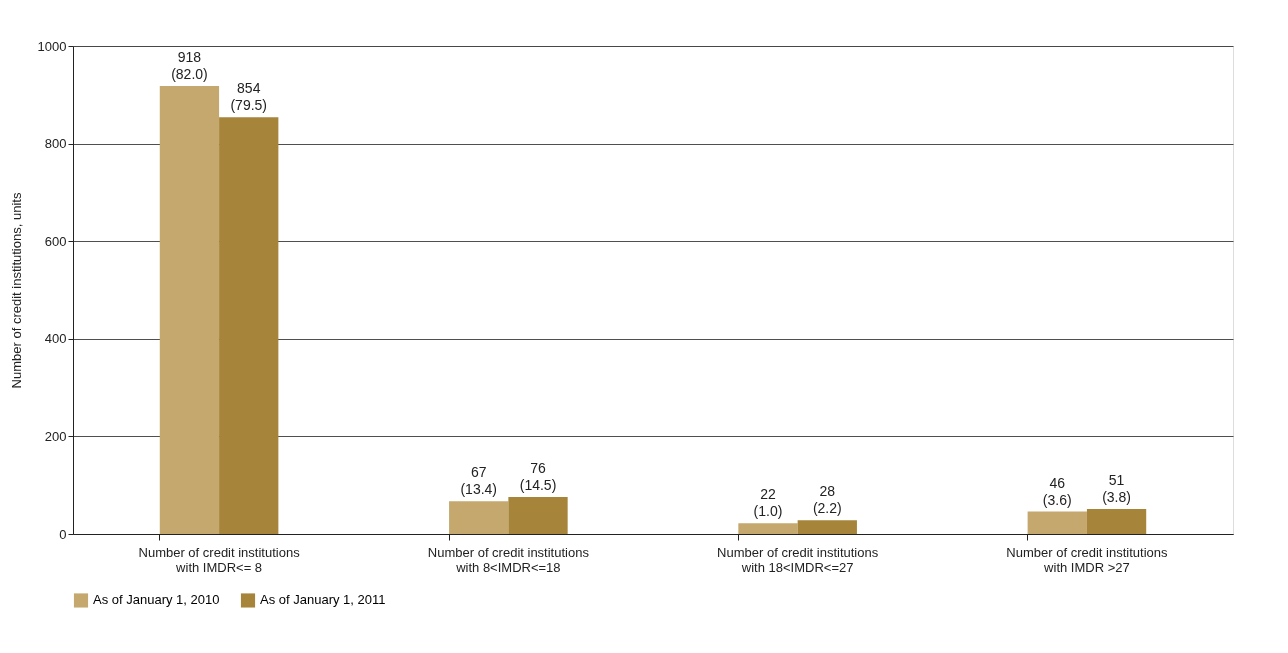 The width and height of the screenshot is (1288, 653). Describe the element at coordinates (189, 66) in the screenshot. I see `data-label: 918 (82.0)` at that location.